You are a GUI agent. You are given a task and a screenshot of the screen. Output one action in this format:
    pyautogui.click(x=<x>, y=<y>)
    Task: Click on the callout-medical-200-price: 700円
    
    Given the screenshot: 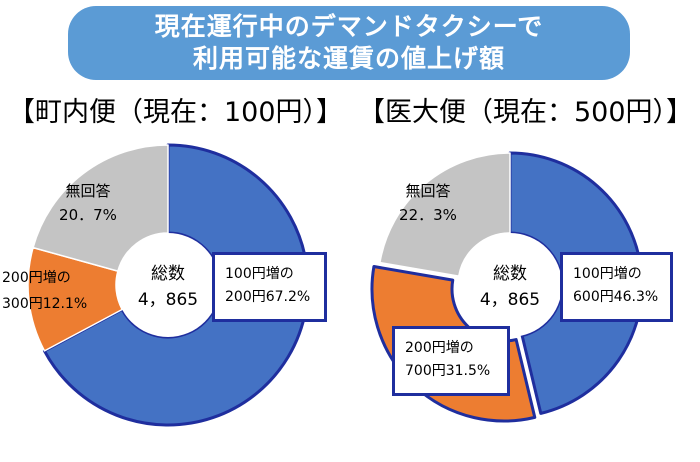 What is the action you would take?
    pyautogui.click(x=425, y=371)
    